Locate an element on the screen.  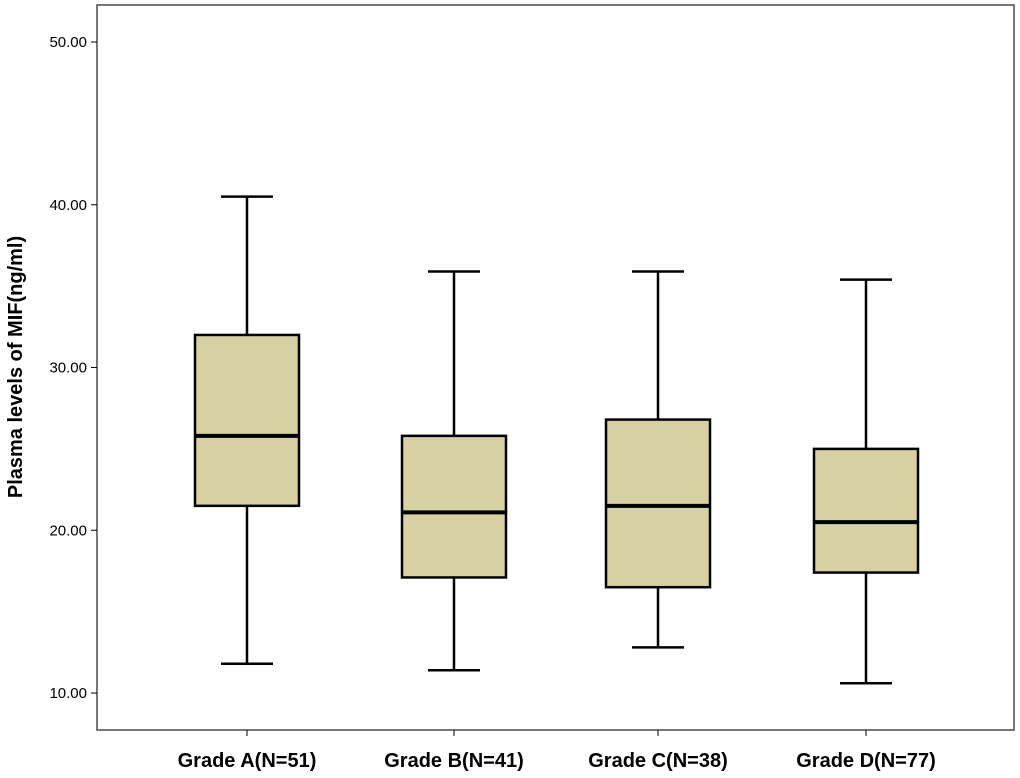
x-category-label: Grade C(N=38) is located at coordinates (658, 761).